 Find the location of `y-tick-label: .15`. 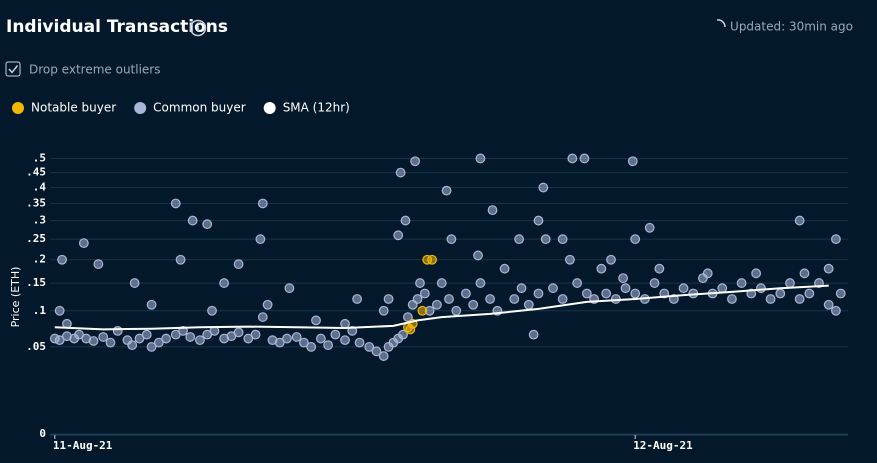

y-tick-label: .15 is located at coordinates (36, 282).